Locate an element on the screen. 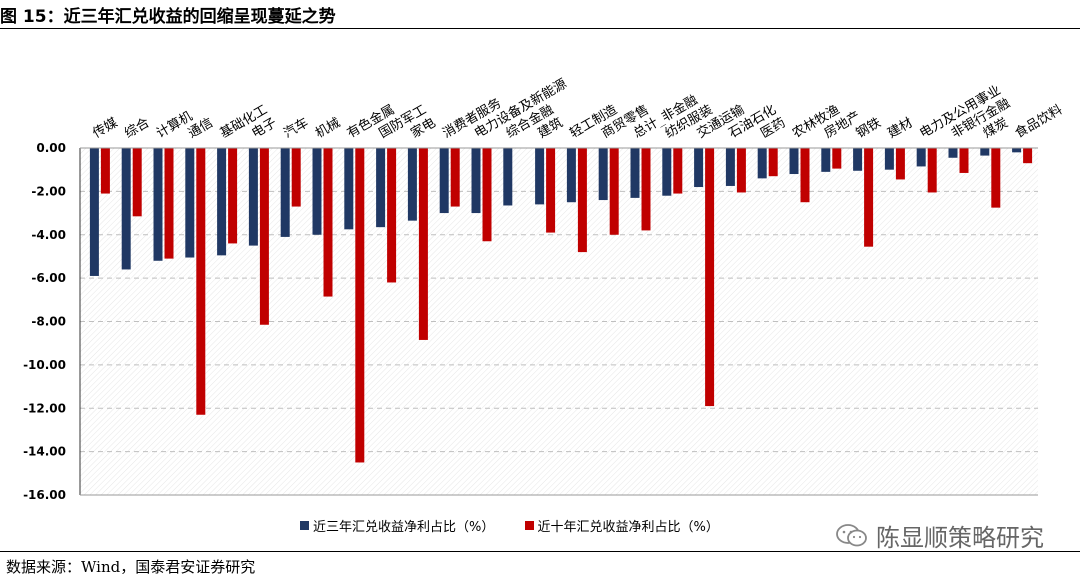 This screenshot has width=1080, height=584. y-tick-label: -6.00 is located at coordinates (48, 278).